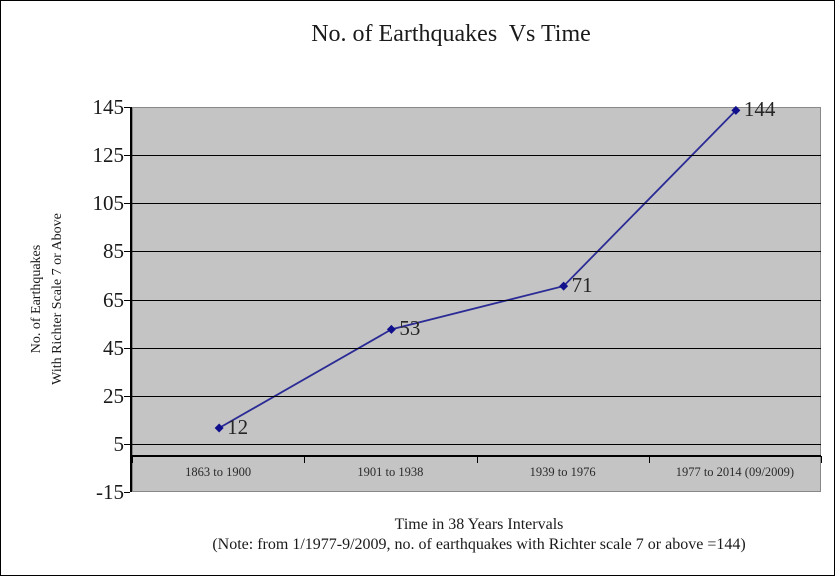  What do you see at coordinates (759, 109) in the screenshot?
I see `data-point-label: 144` at bounding box center [759, 109].